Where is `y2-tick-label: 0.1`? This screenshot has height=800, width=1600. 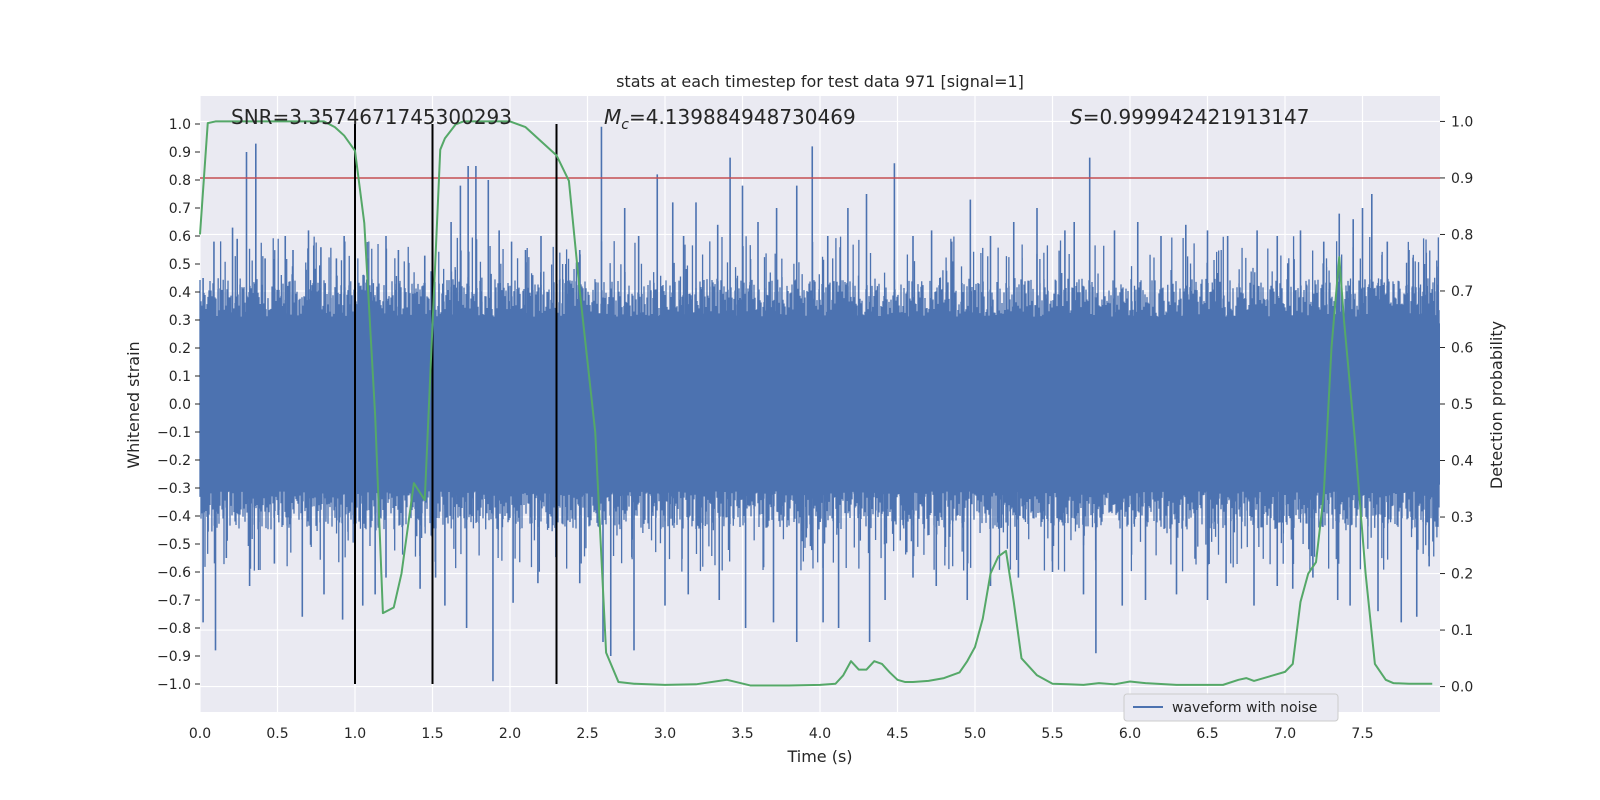
y2-tick-label: 0.1 is located at coordinates (1462, 631).